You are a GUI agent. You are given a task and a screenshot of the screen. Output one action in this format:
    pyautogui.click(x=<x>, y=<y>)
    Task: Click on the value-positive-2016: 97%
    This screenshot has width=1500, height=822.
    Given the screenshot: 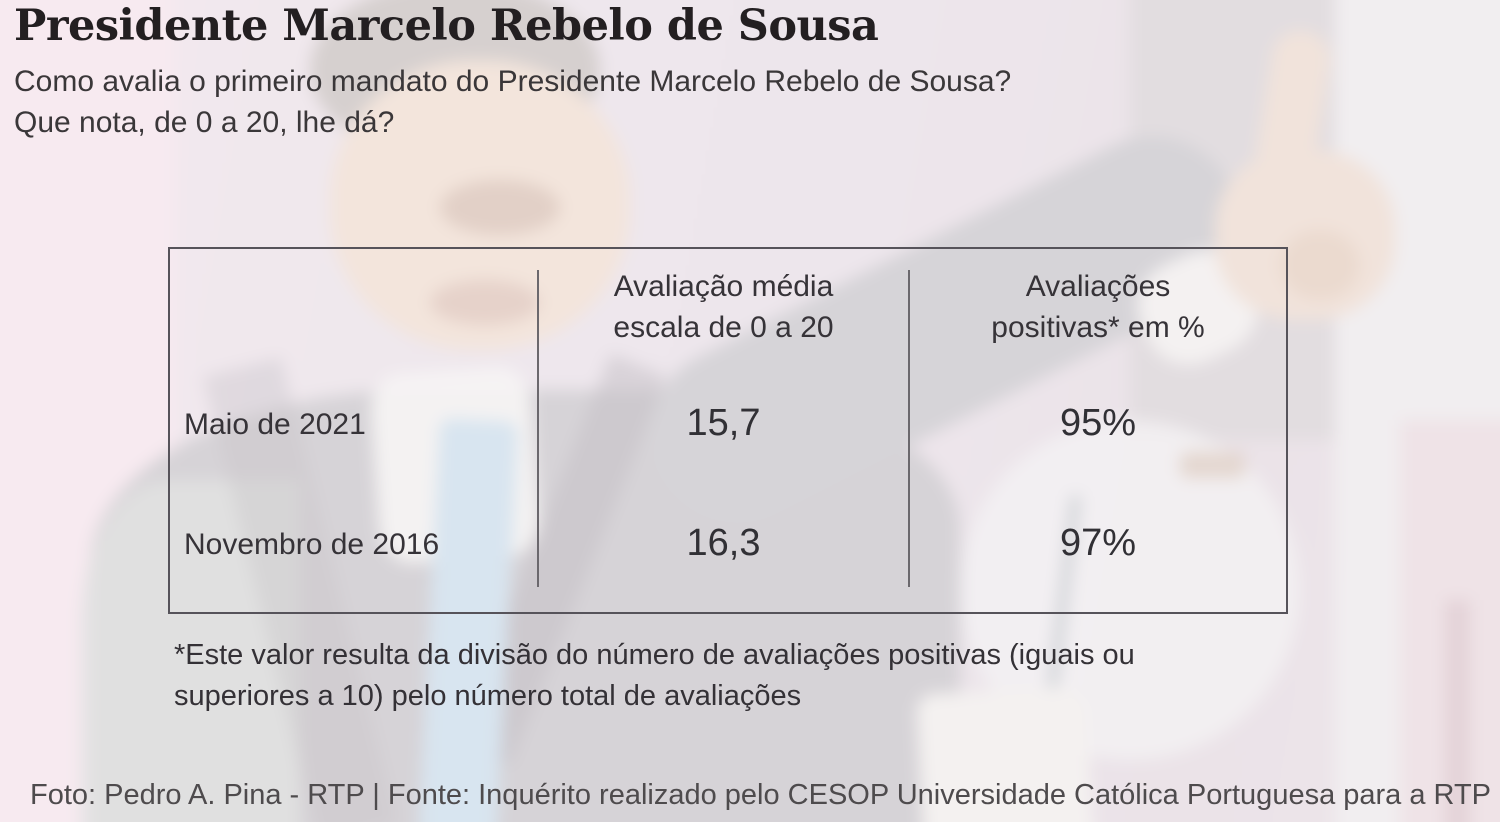 What is the action you would take?
    pyautogui.click(x=1098, y=543)
    